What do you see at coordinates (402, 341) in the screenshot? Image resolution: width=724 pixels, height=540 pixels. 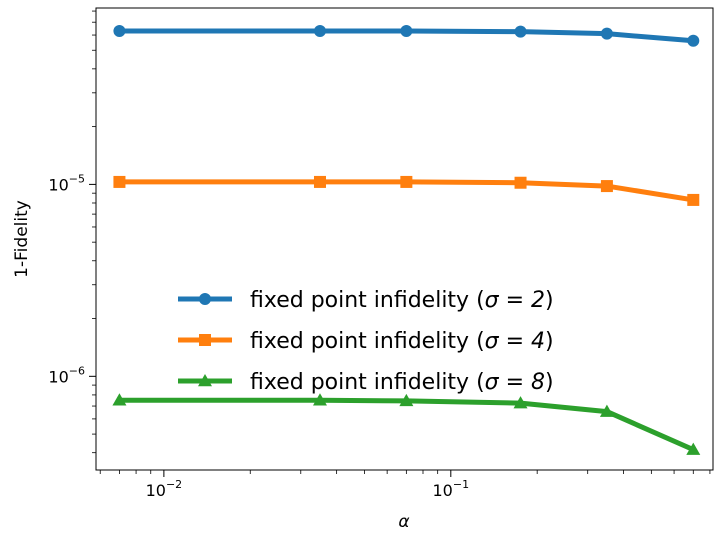 I see `legend-label: fixed point infidelity (σ = 4)` at bounding box center [402, 341].